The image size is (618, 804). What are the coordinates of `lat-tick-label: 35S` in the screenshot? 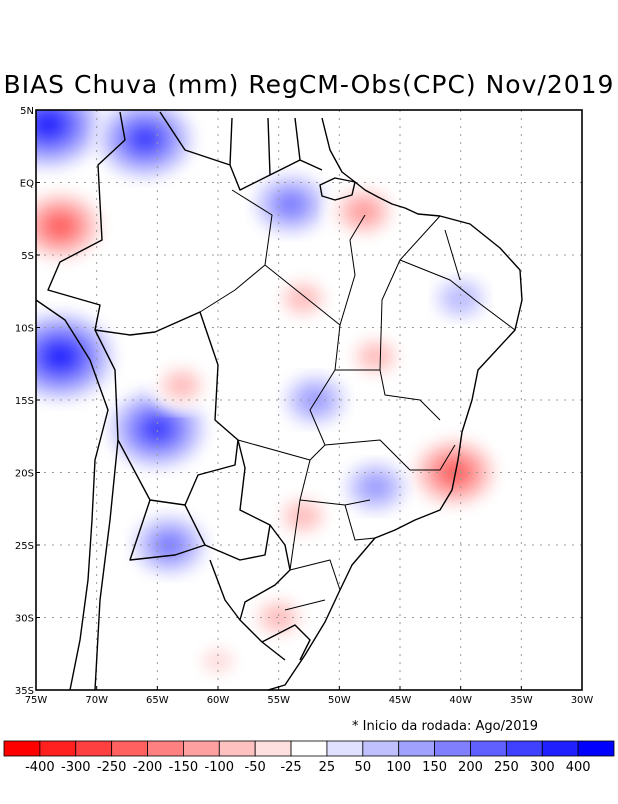 It's located at (24, 691).